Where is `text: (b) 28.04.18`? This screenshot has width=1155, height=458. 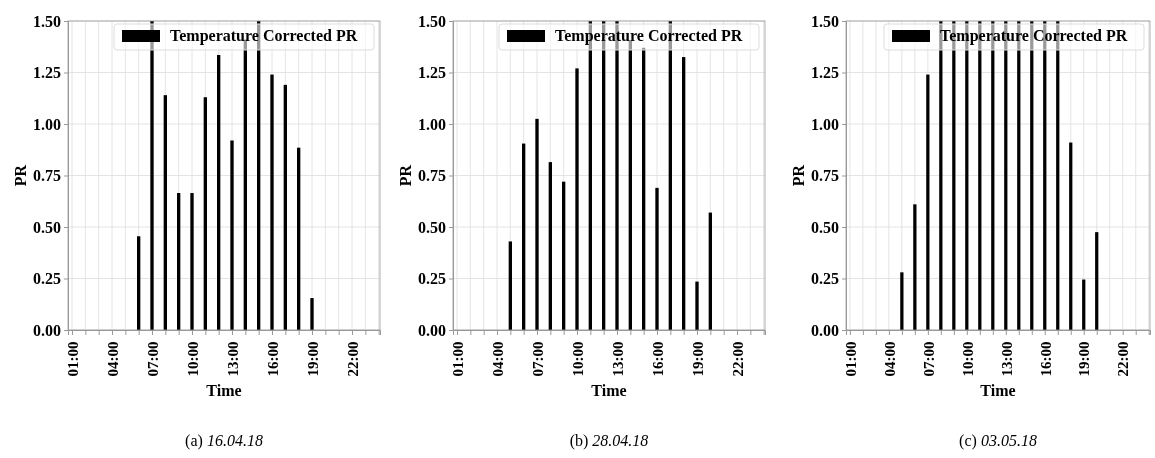 text: (b) 28.04.18 is located at coordinates (609, 441).